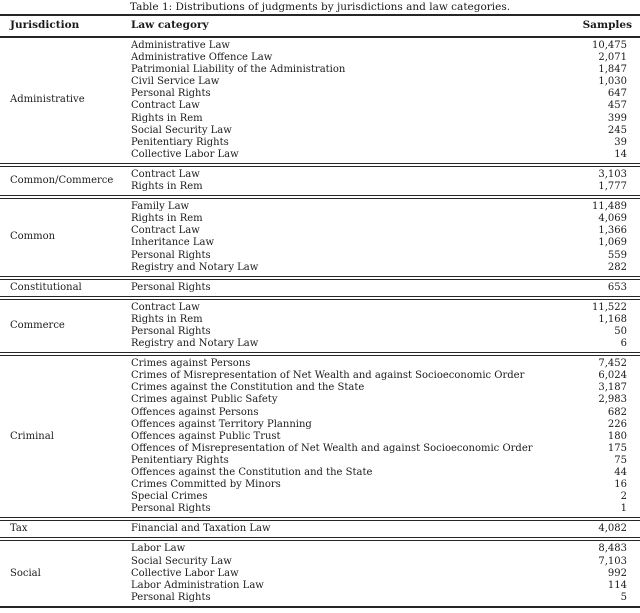 Image resolution: width=640 pixels, height=613 pixels. What do you see at coordinates (612, 529) in the screenshot?
I see `samples-cell: 4,082` at bounding box center [612, 529].